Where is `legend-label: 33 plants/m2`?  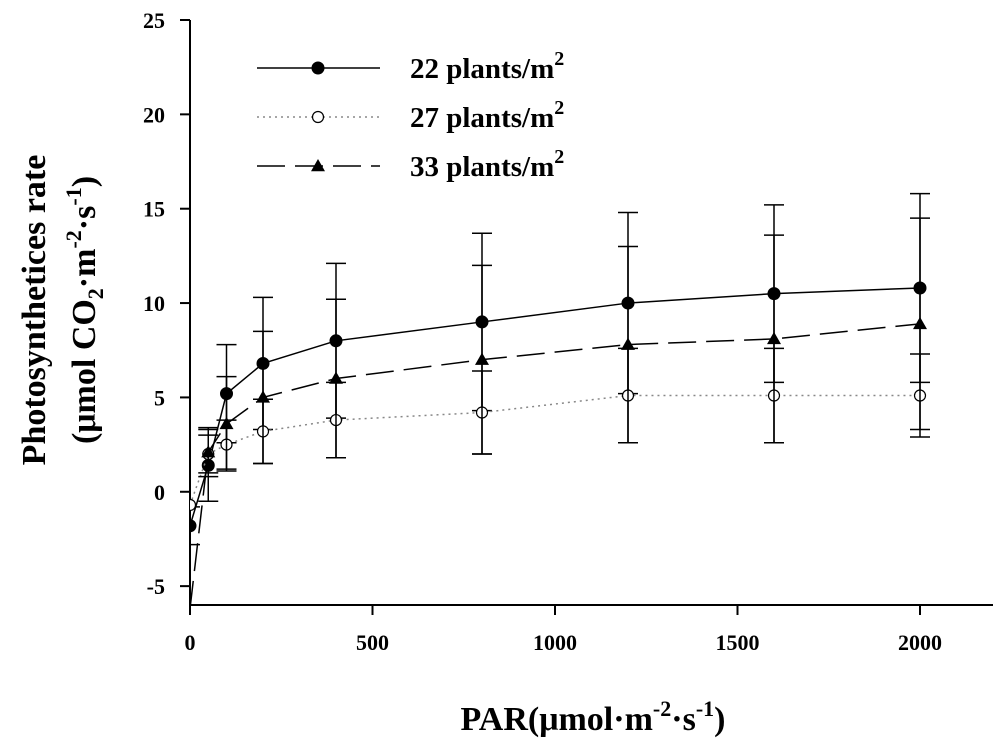 legend-label: 33 plants/m2 is located at coordinates (487, 164).